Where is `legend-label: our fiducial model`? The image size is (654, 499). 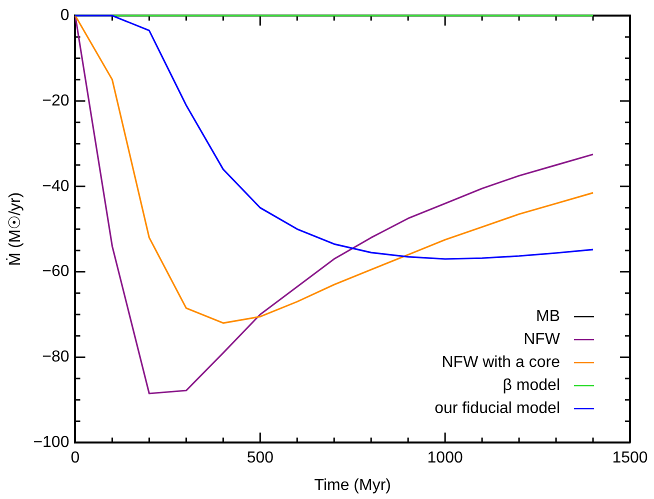 legend-label: our fiducial model is located at coordinates (497, 409).